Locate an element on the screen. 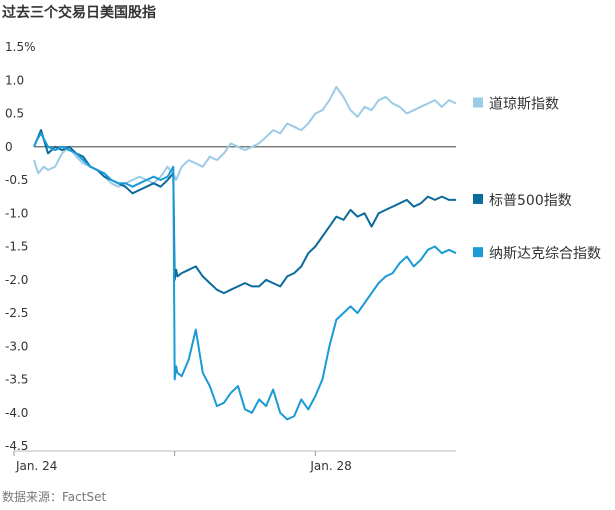 Image resolution: width=615 pixels, height=510 pixels. y-tick-label: -4.0 is located at coordinates (16, 413).